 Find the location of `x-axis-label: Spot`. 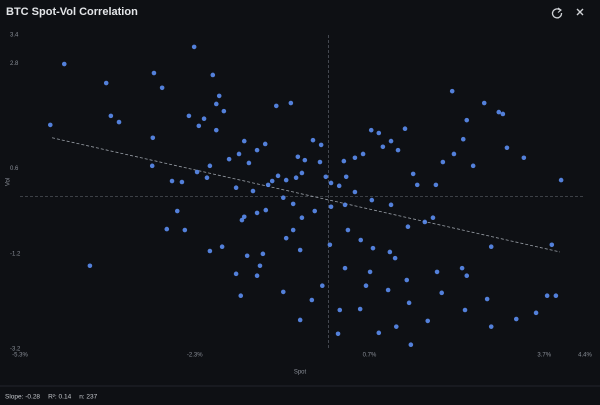

x-axis-label: Spot is located at coordinates (300, 373).